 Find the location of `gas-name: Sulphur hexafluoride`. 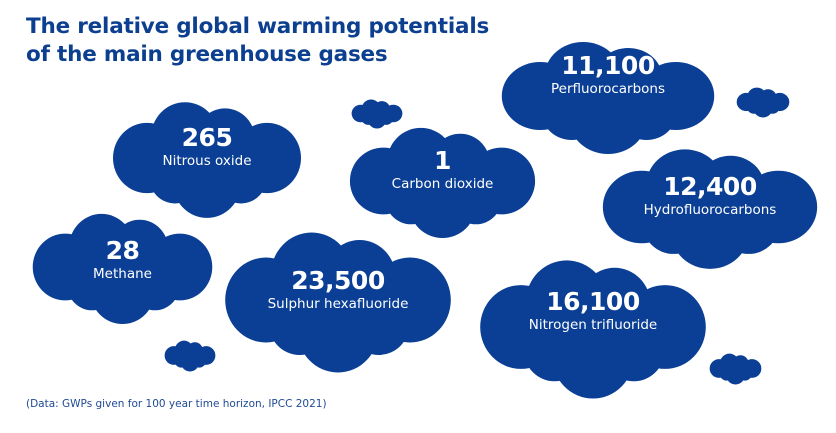

gas-name: Sulphur hexafluoride is located at coordinates (338, 304).